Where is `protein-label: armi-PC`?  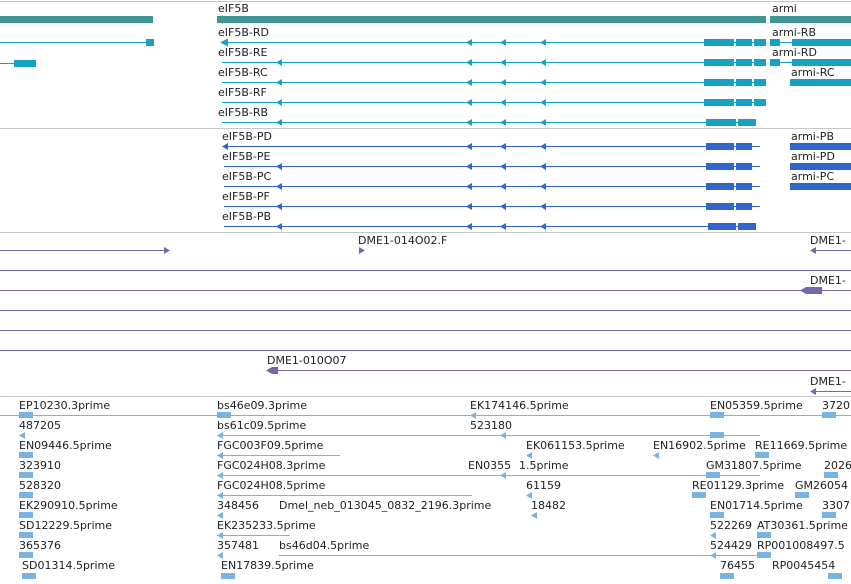
protein-label: armi-PC is located at coordinates (812, 176).